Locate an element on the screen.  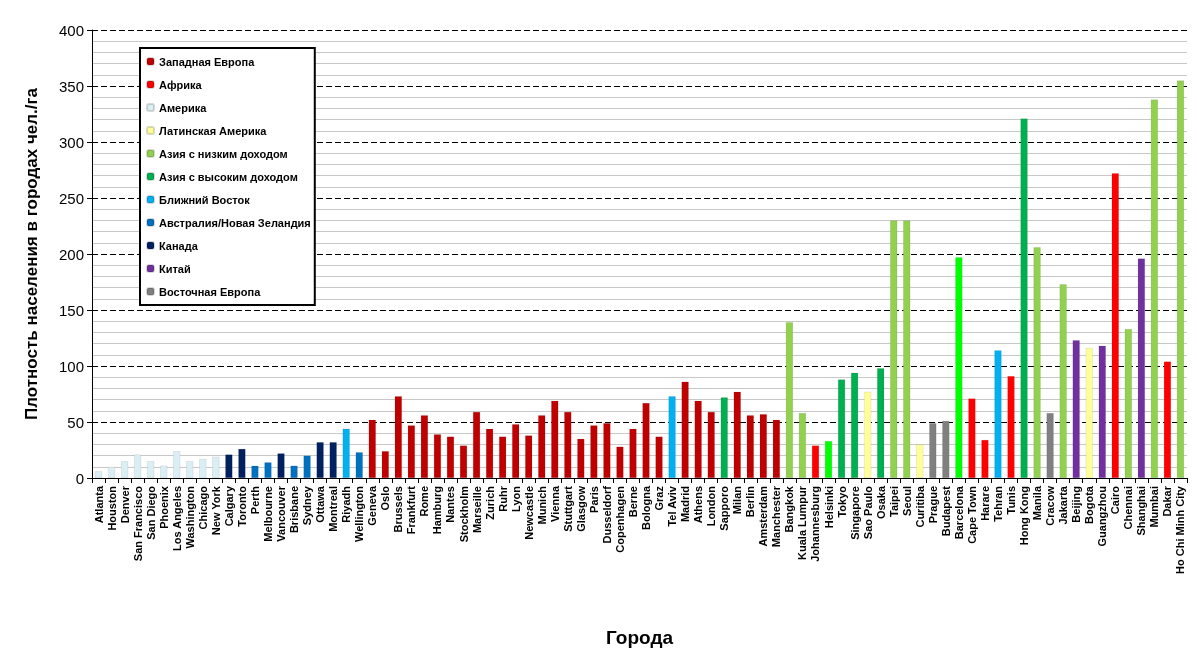
x-tick-label: Cracow is located at coordinates (1050, 505).